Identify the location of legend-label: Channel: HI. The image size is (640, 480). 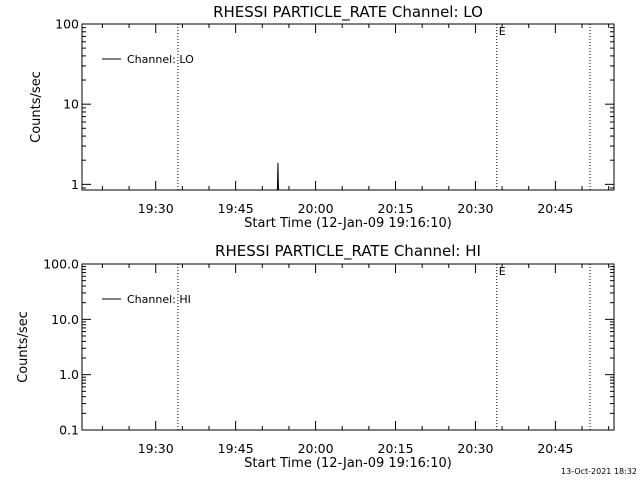
(159, 299).